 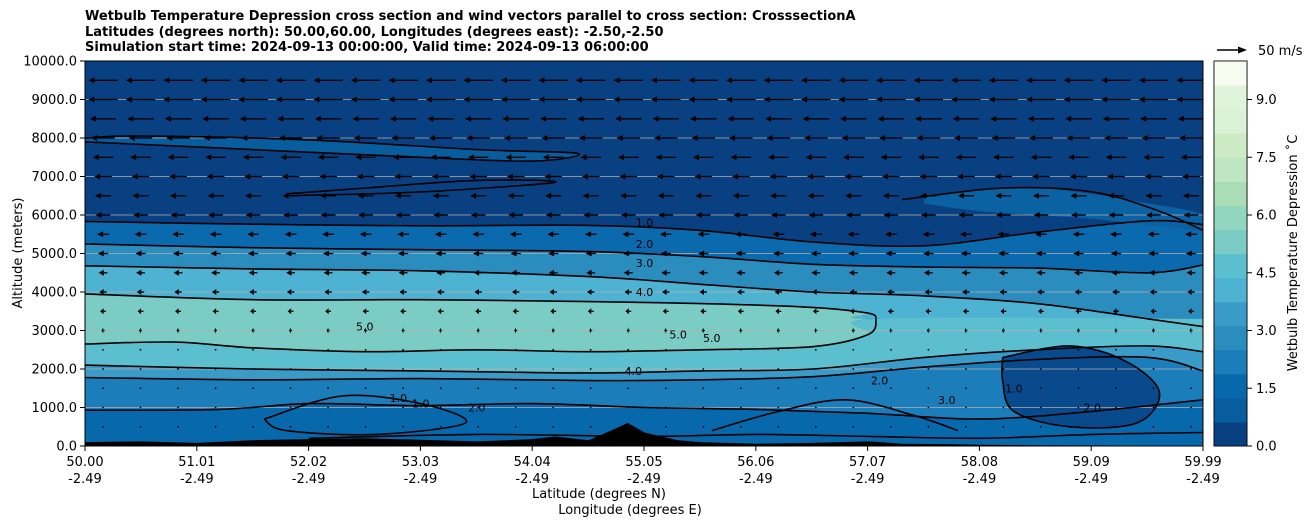 What do you see at coordinates (421, 188) in the screenshot?
I see `contour-line-tongue` at bounding box center [421, 188].